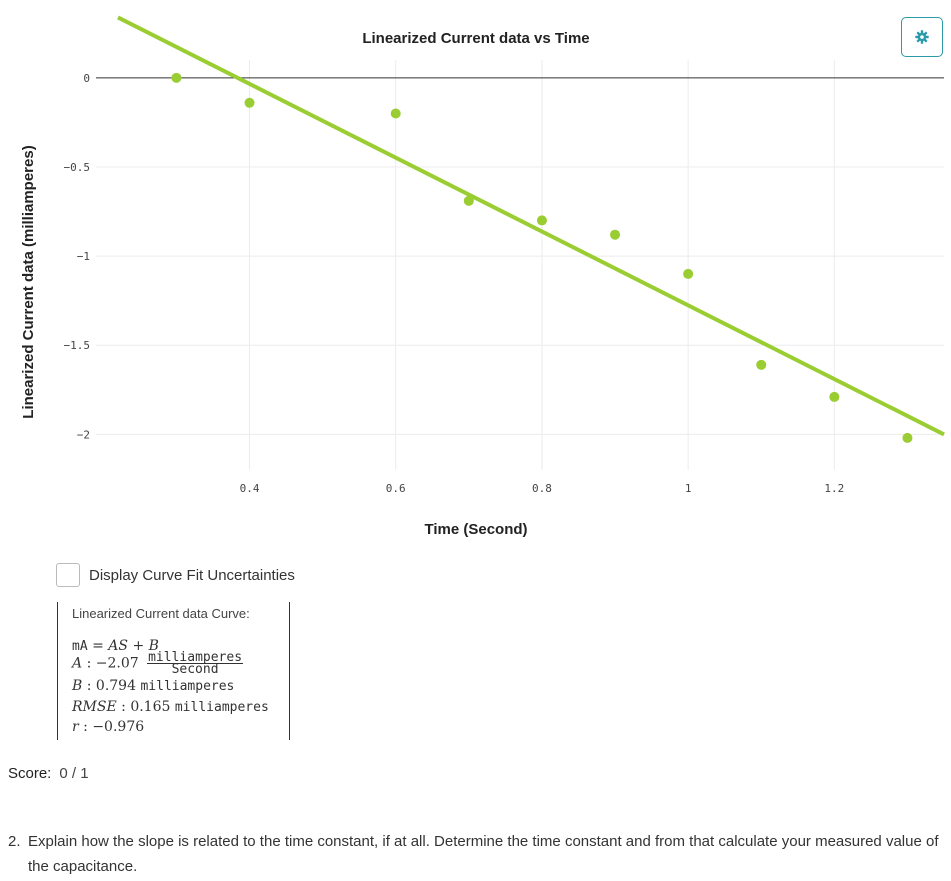 This screenshot has height=881, width=951. I want to click on chart-settings-button, so click(922, 37).